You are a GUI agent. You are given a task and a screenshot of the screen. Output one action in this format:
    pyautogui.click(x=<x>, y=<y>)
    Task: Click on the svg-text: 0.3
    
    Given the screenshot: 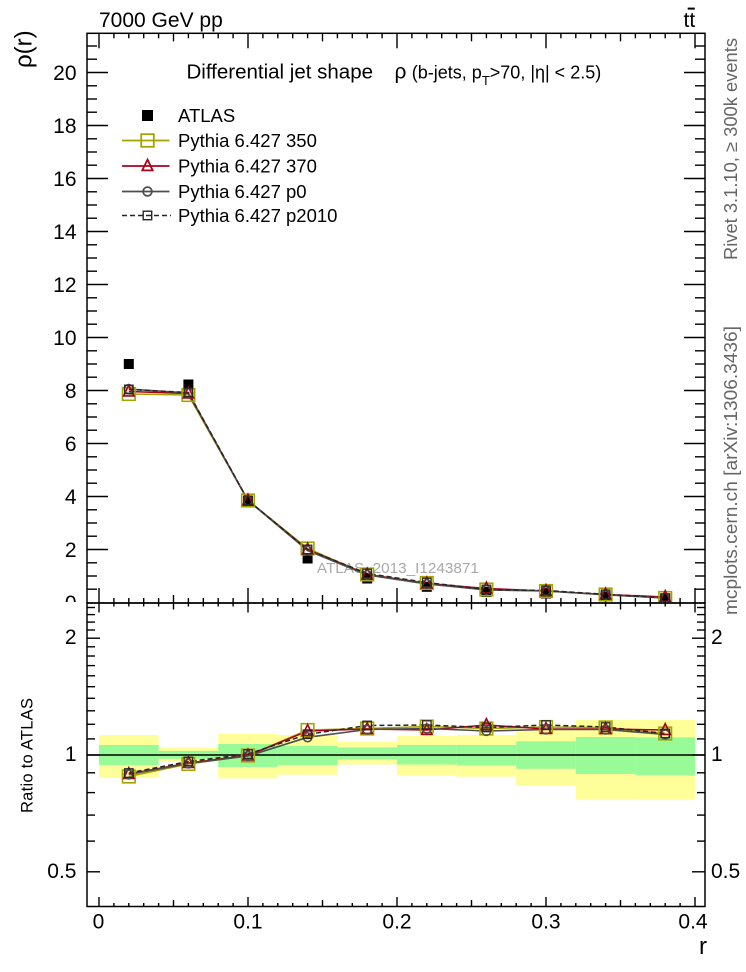 What is the action you would take?
    pyautogui.click(x=545, y=922)
    